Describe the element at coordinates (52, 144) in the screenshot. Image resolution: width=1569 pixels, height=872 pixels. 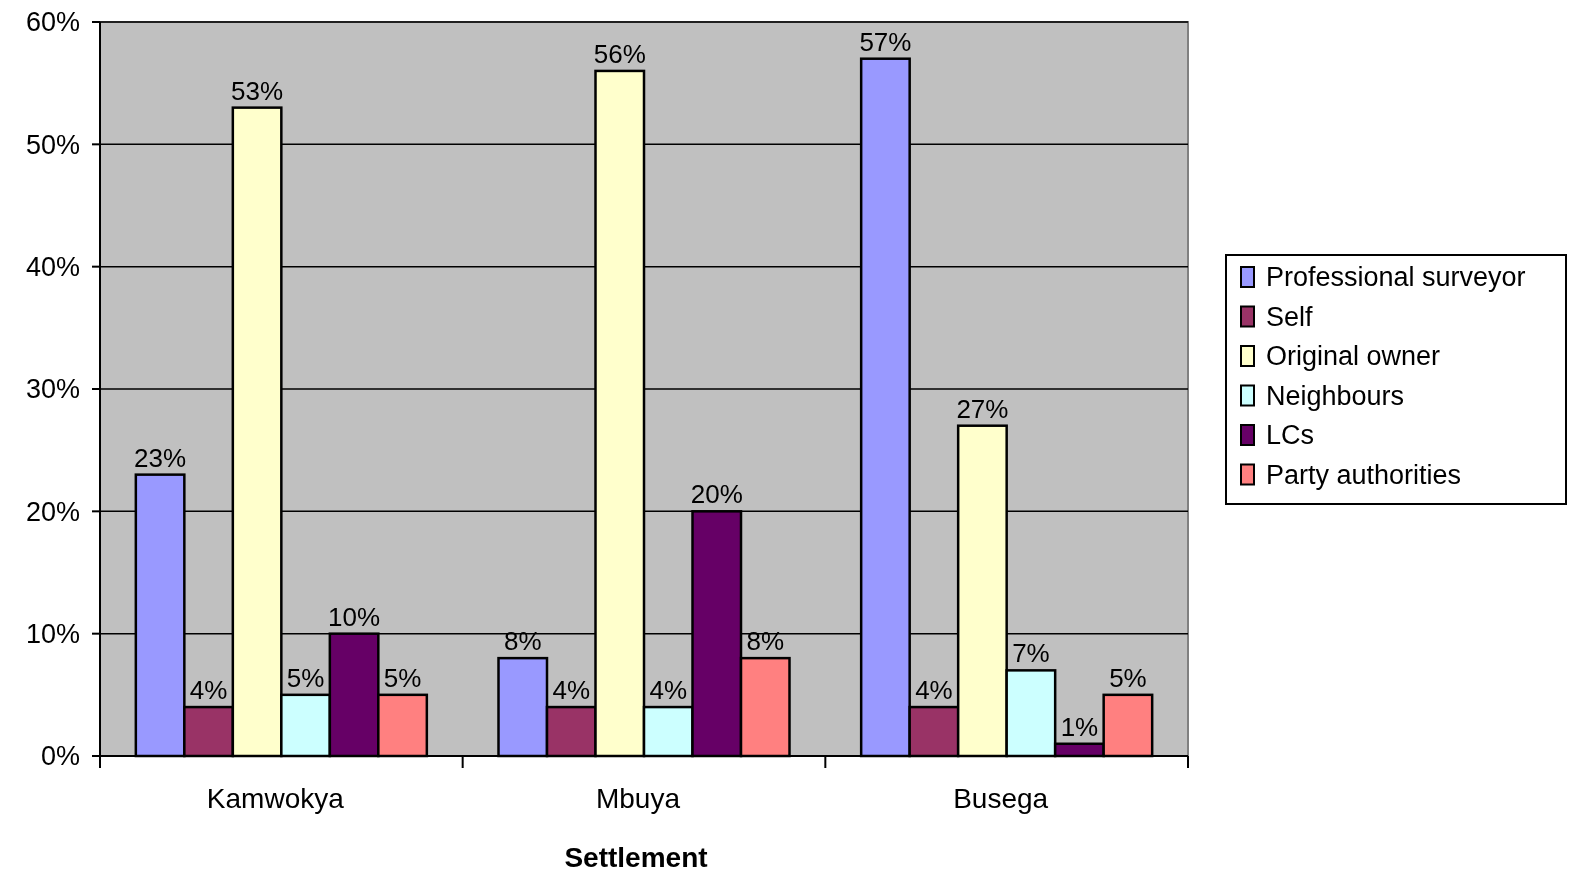
I see `y-tick-label: 50%` at that location.